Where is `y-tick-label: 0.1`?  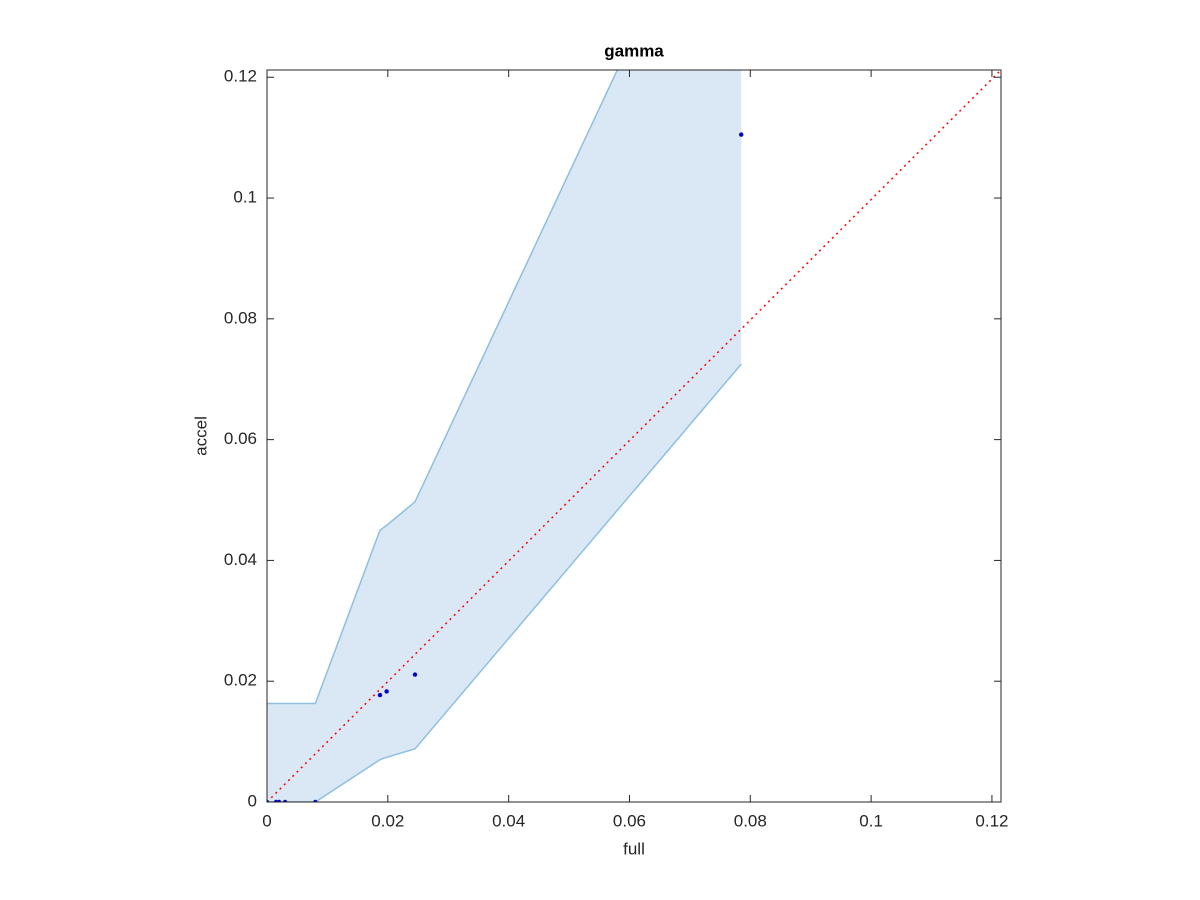
y-tick-label: 0.1 is located at coordinates (245, 197).